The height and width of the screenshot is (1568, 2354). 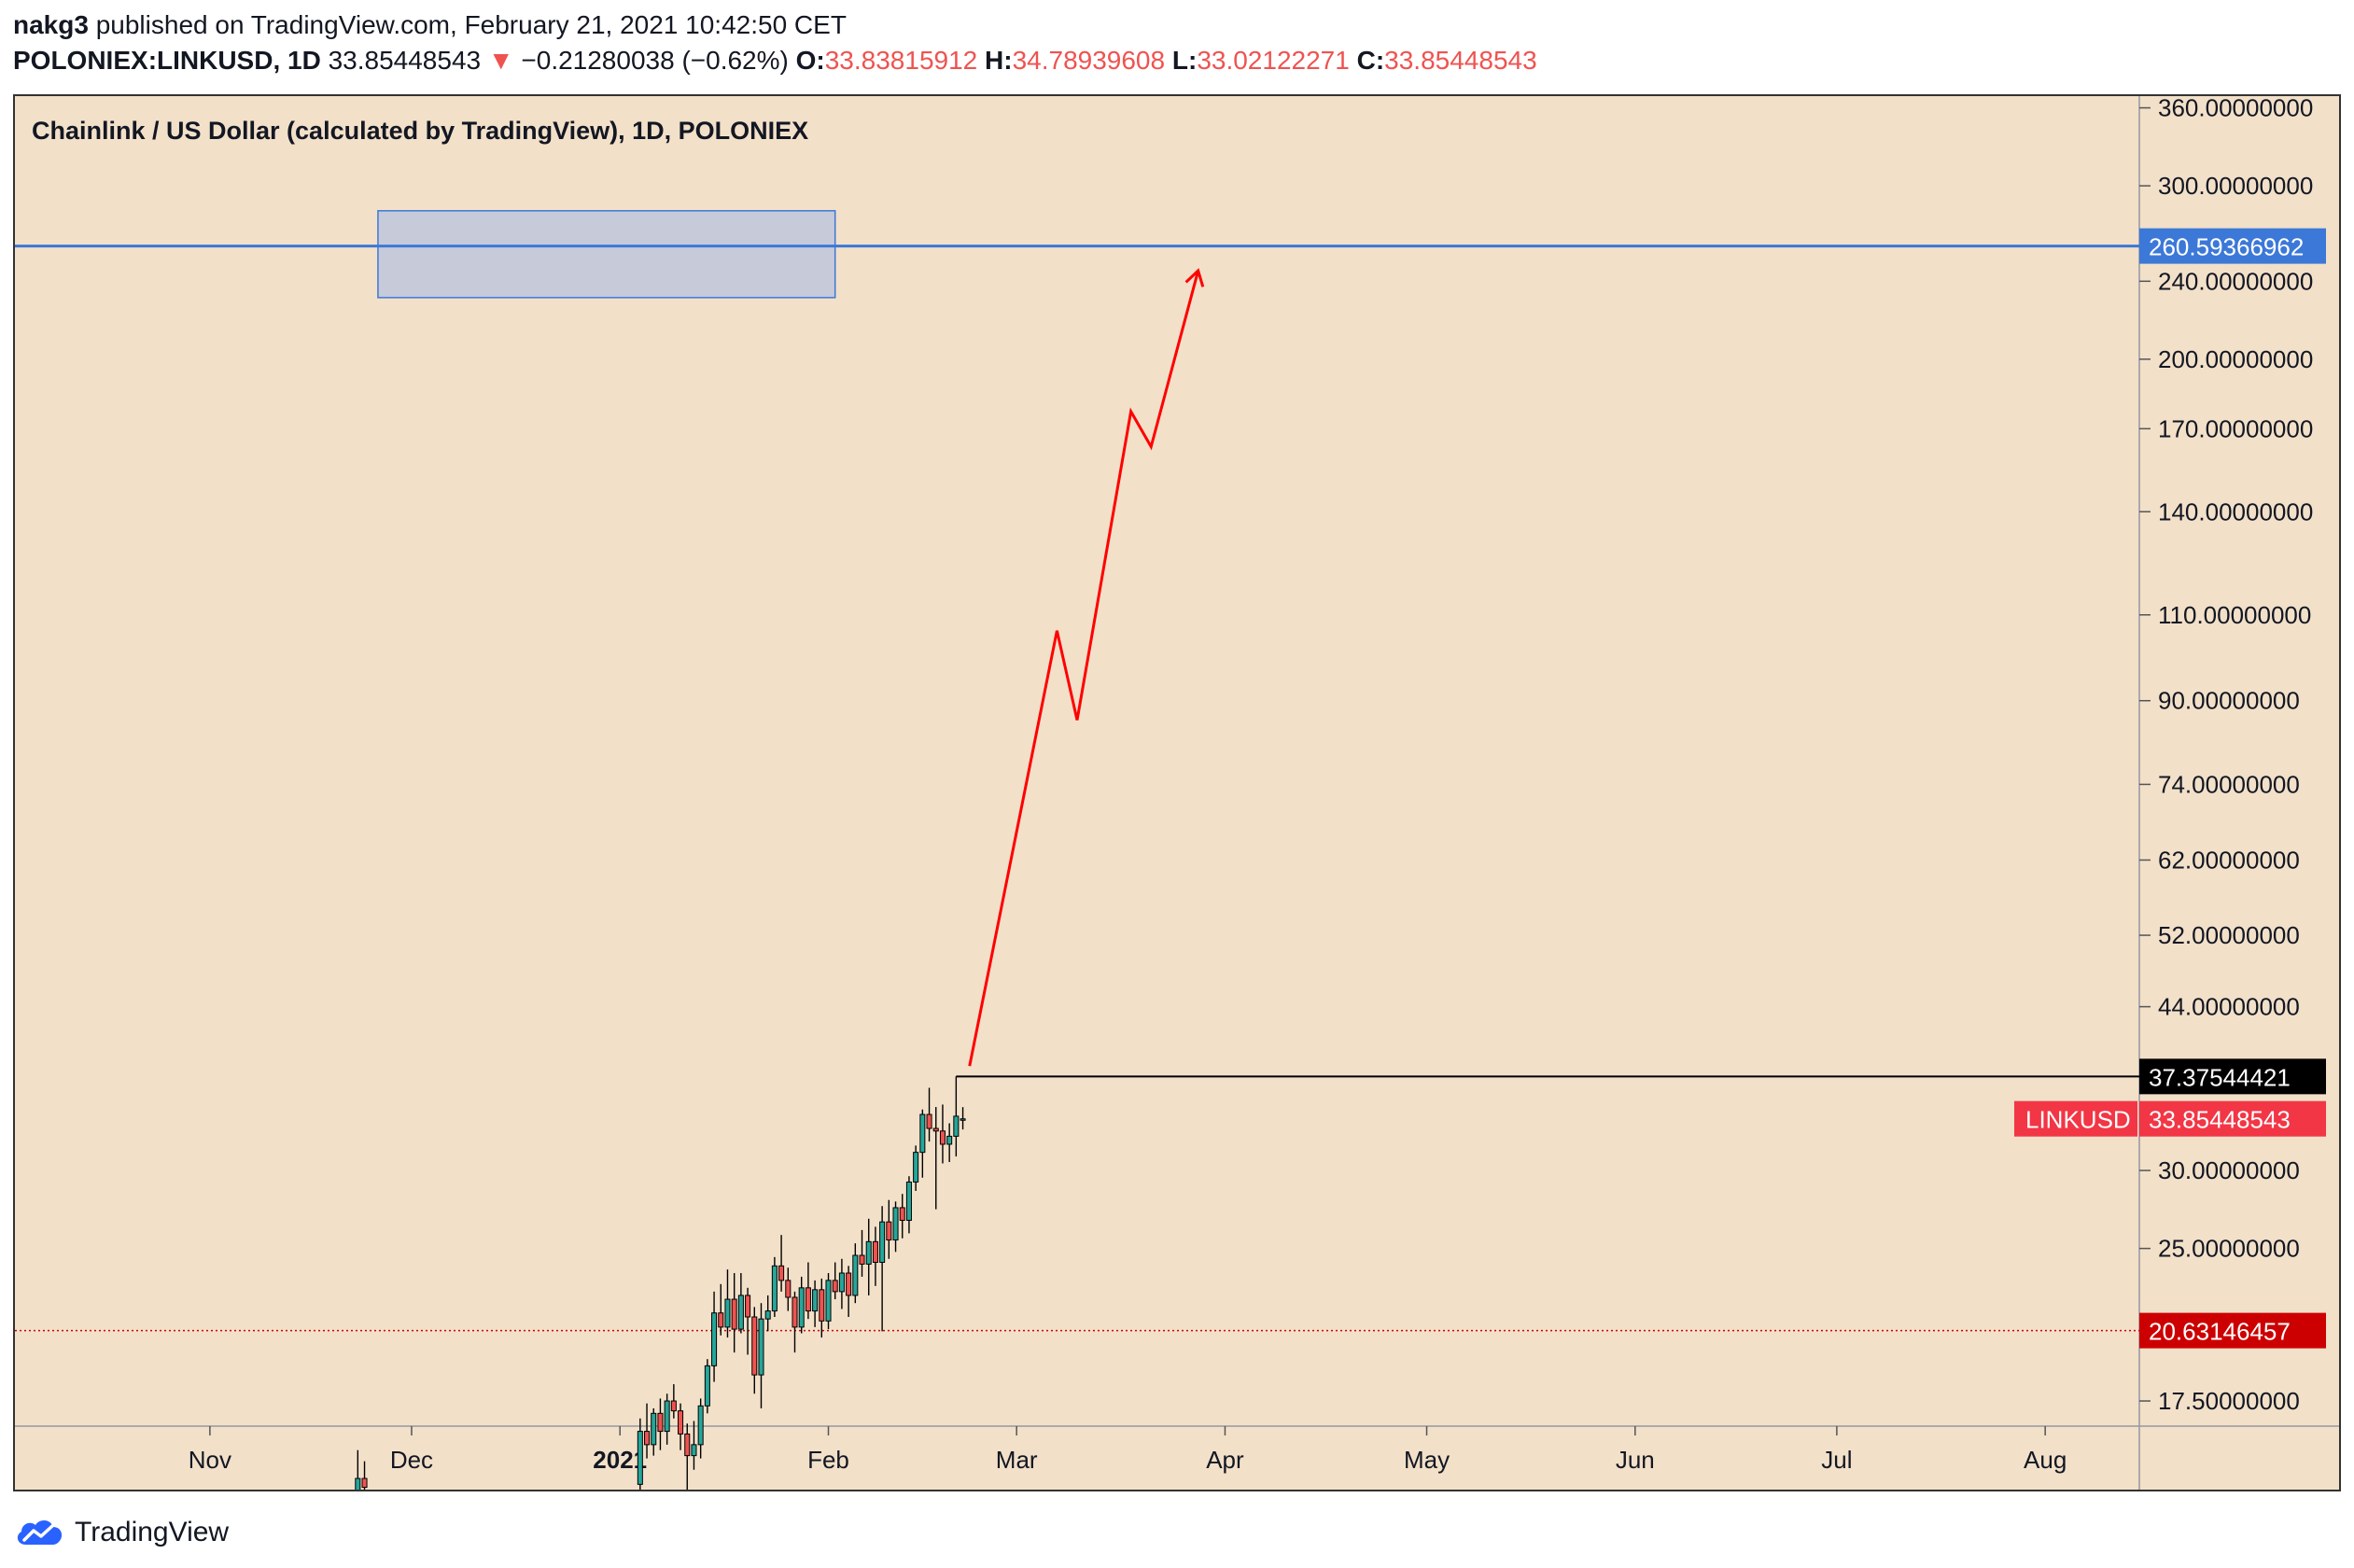 What do you see at coordinates (2229, 1401) in the screenshot?
I see `y-tick-label: 17.50000000` at bounding box center [2229, 1401].